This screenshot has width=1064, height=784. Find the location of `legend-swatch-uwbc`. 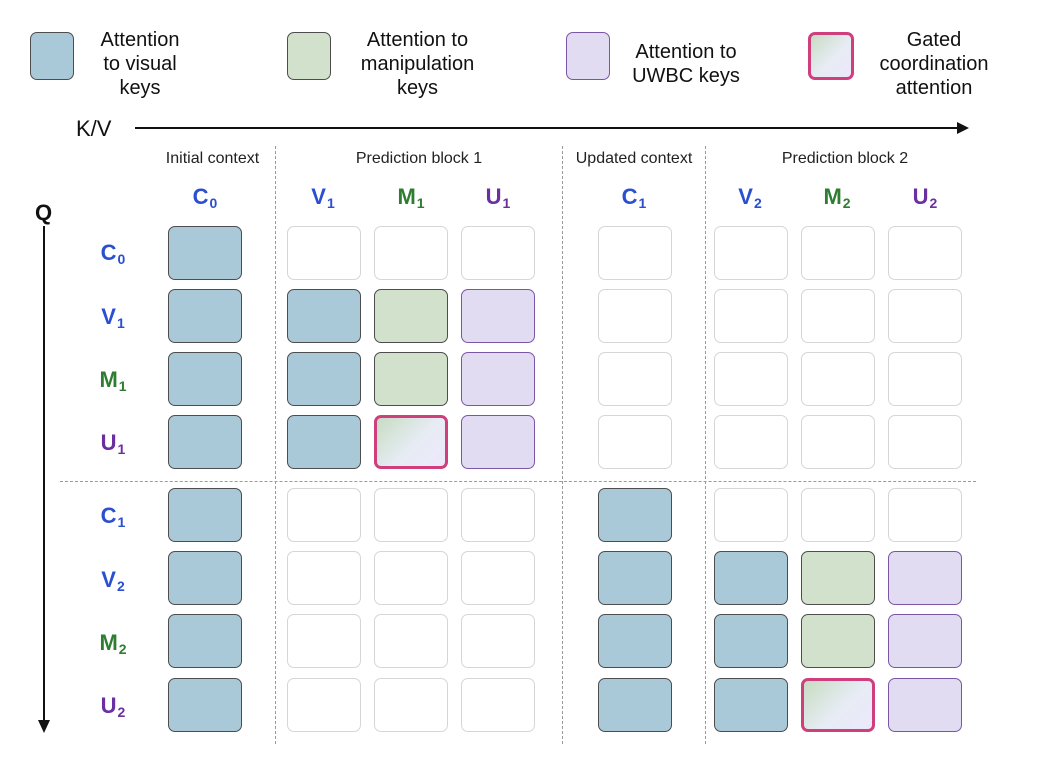

legend-swatch-uwbc is located at coordinates (588, 56).